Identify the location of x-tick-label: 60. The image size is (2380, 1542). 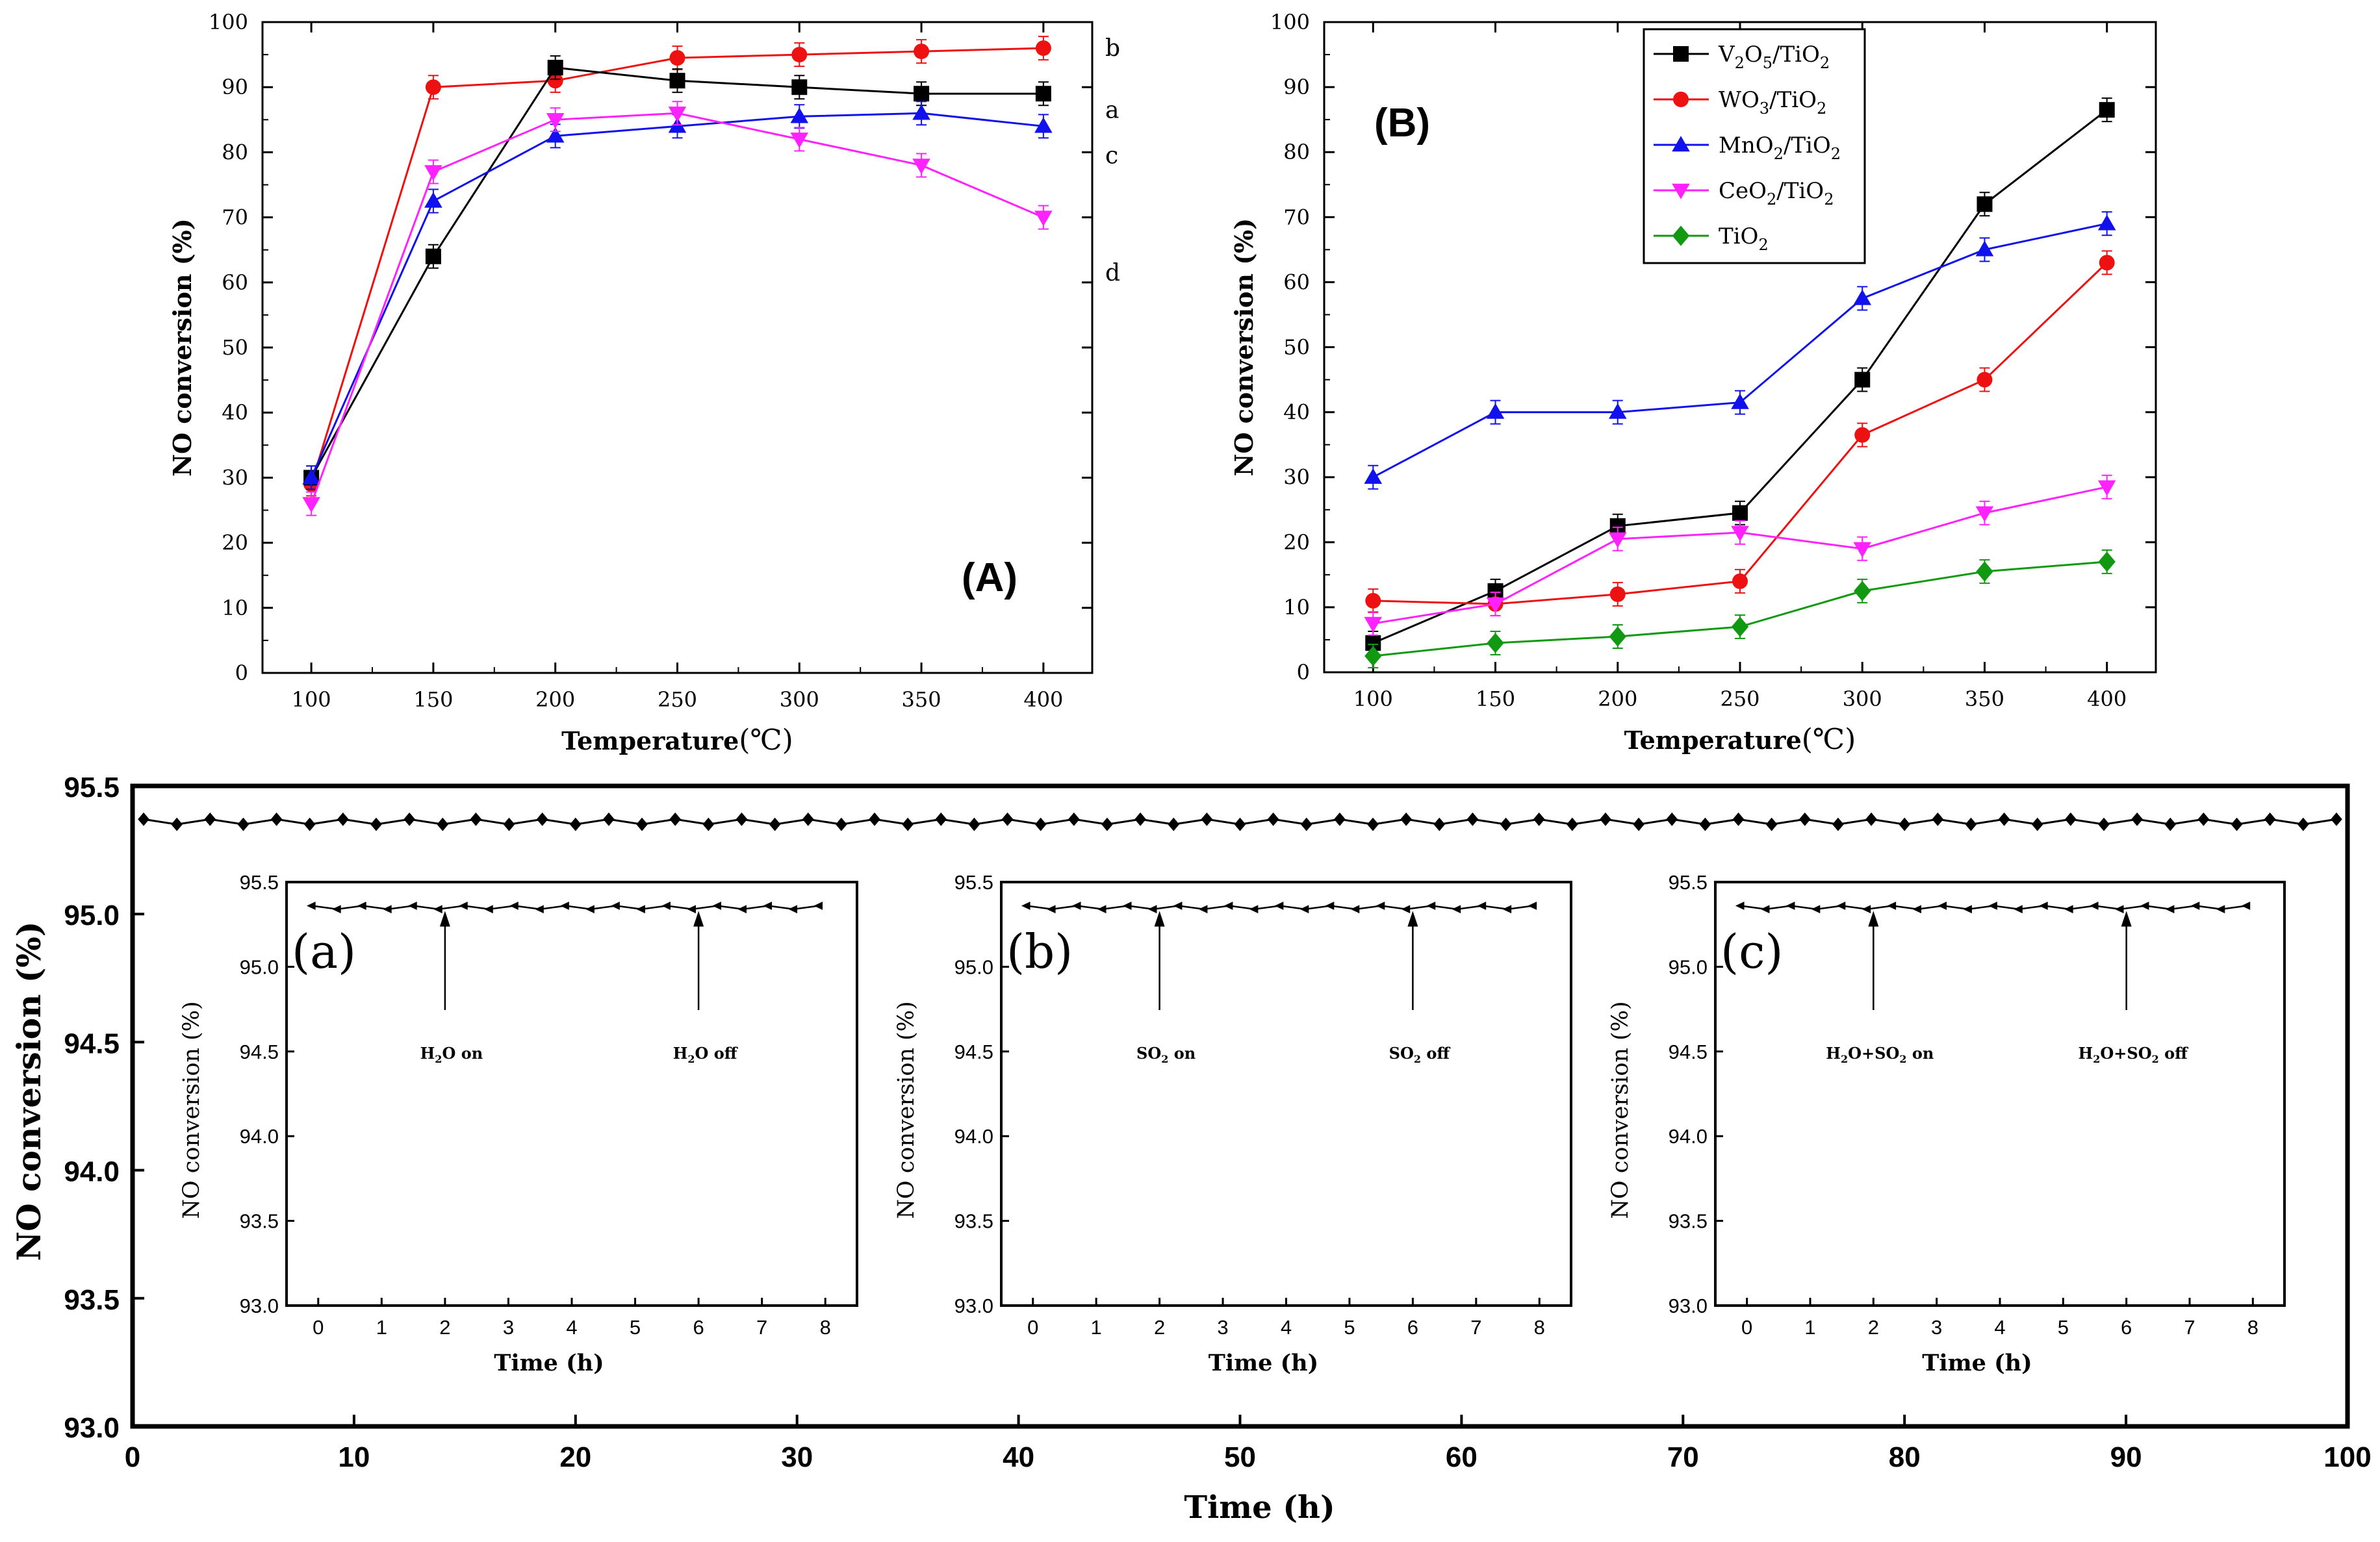
(1462, 1457).